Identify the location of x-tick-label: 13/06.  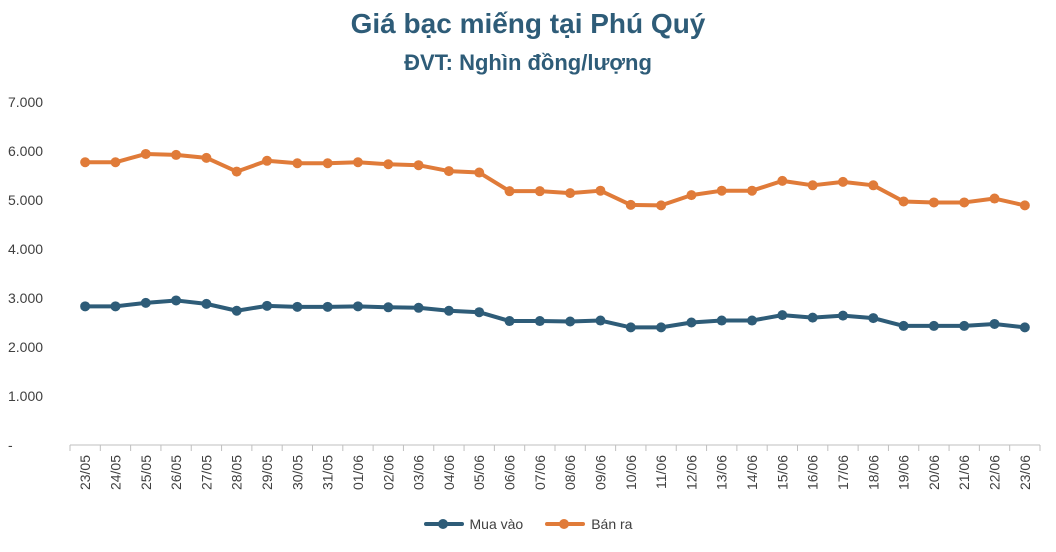
(722, 472).